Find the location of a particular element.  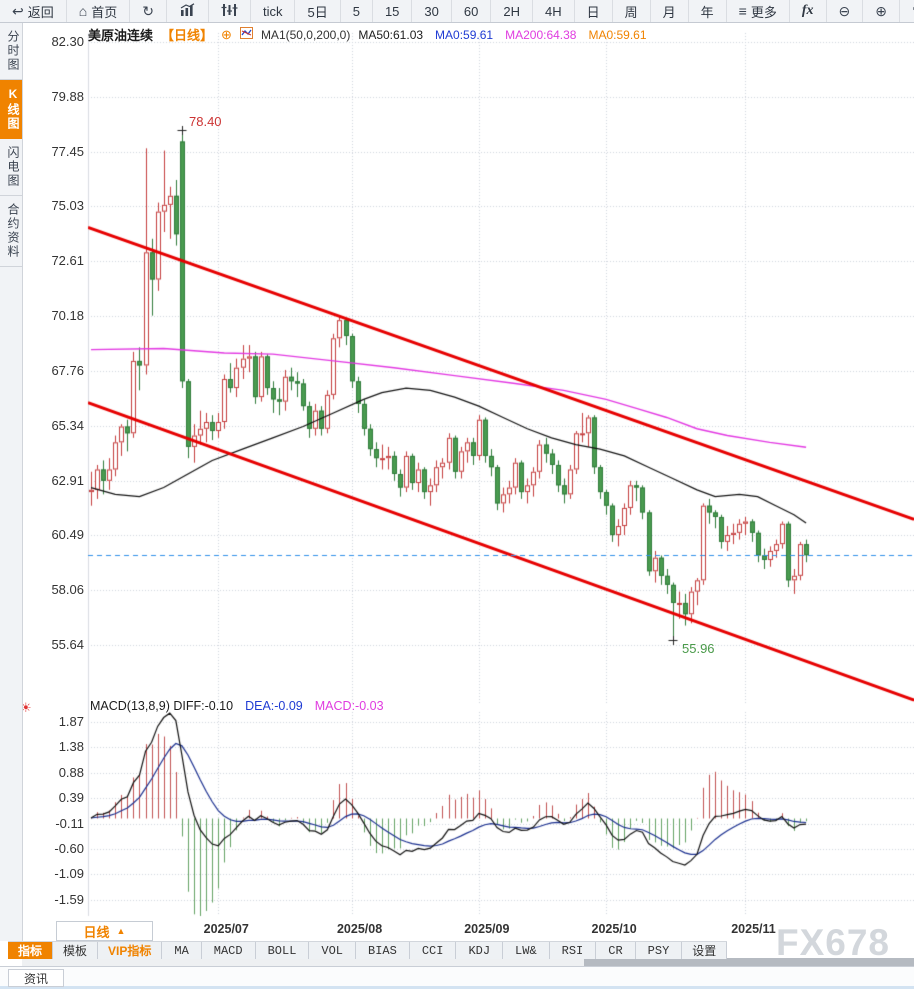

back-icon: ↩ is located at coordinates (18, 11).